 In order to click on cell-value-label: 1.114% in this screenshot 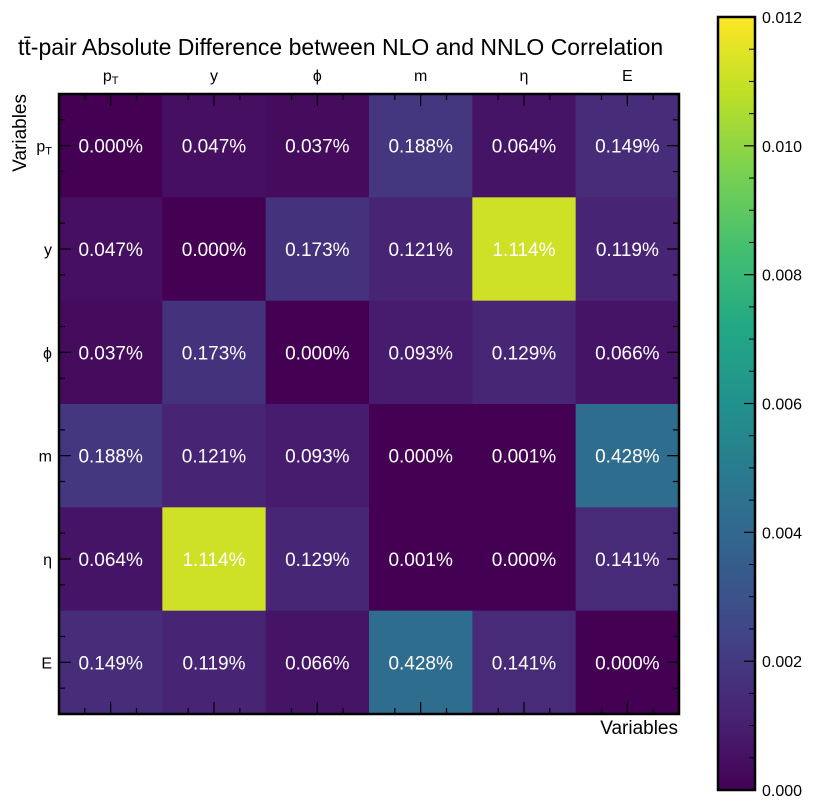, I will do `click(213, 560)`.